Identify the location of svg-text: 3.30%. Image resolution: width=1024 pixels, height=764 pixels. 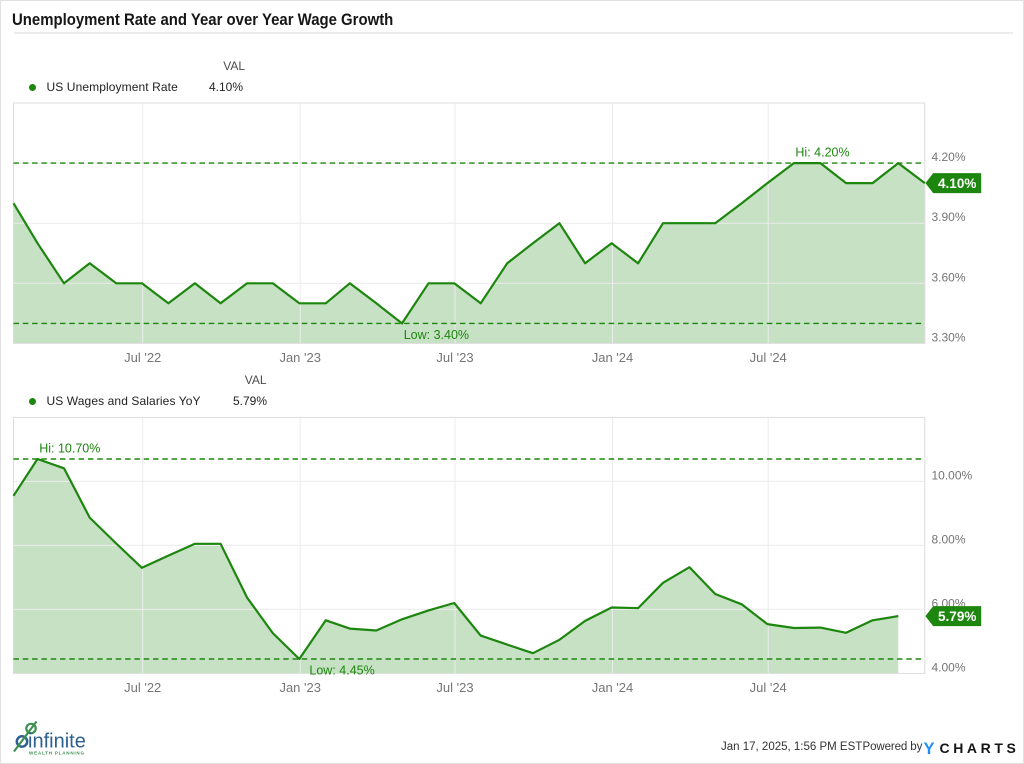
(949, 337).